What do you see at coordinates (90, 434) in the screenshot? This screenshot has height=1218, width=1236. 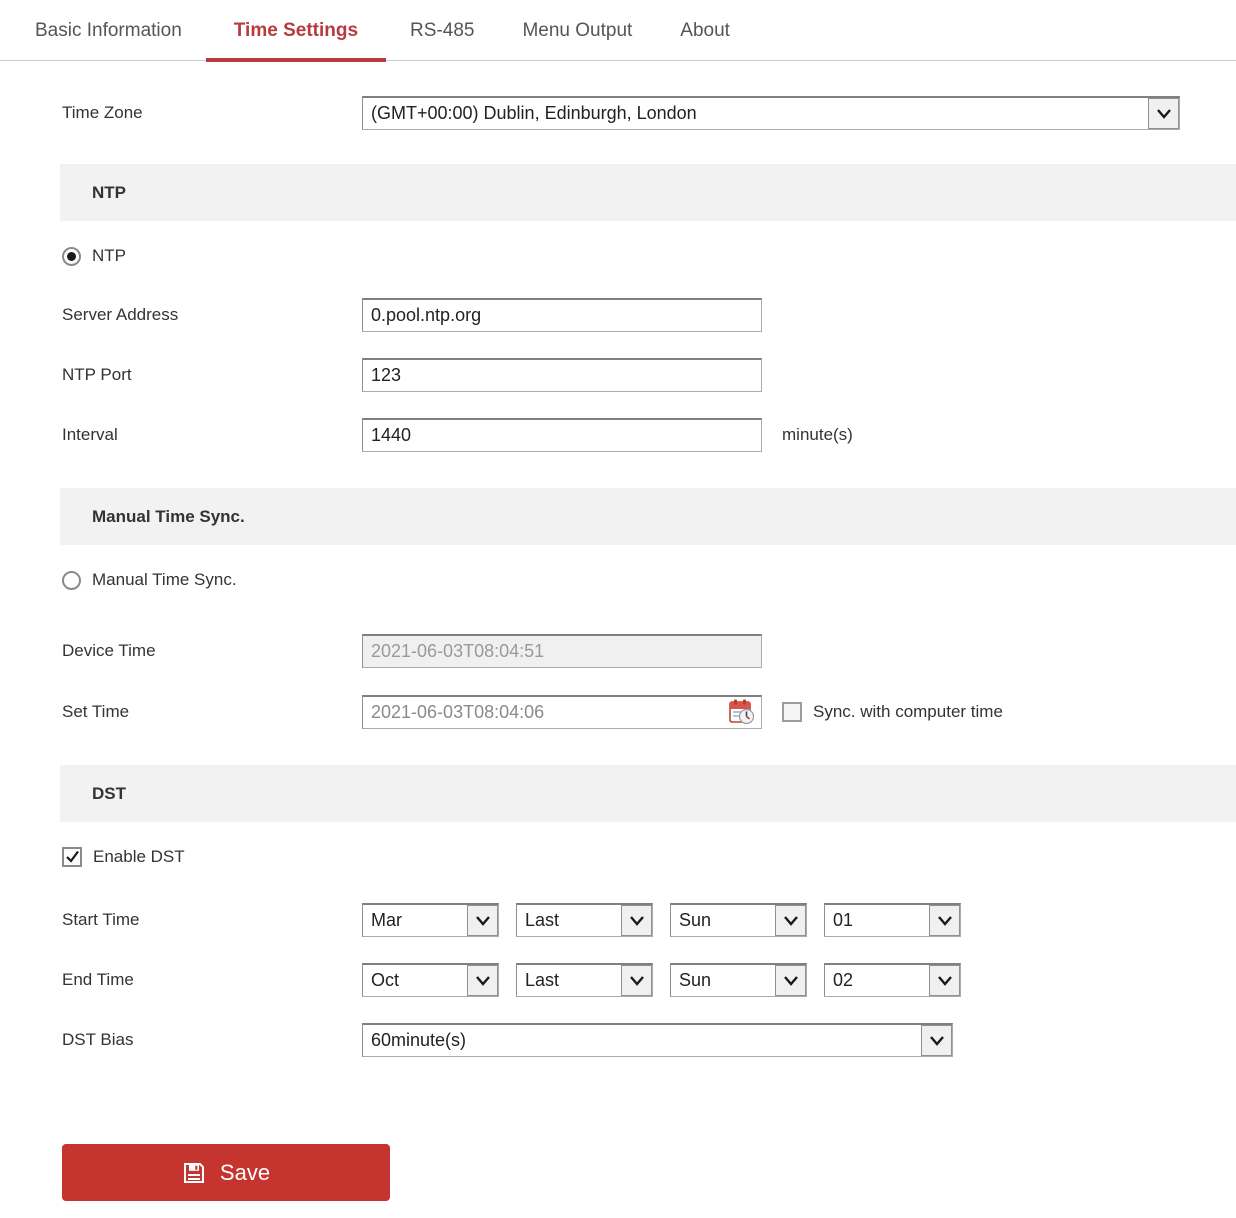 I see `interval-label: Interval` at bounding box center [90, 434].